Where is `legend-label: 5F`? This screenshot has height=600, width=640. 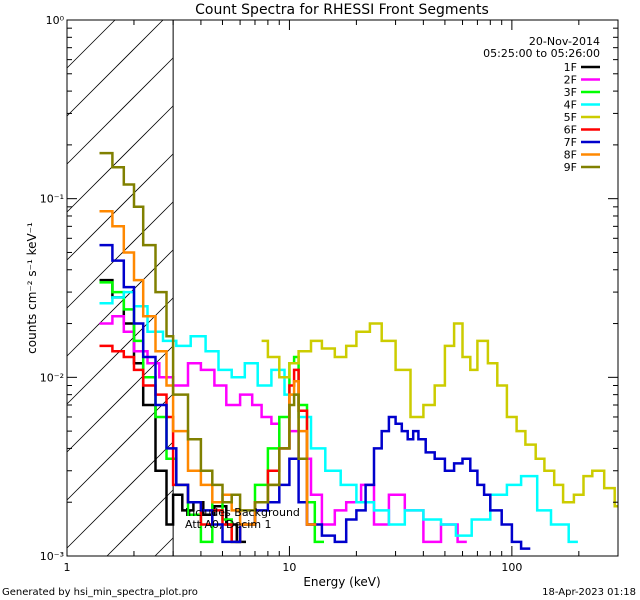 legend-label: 5F is located at coordinates (570, 117).